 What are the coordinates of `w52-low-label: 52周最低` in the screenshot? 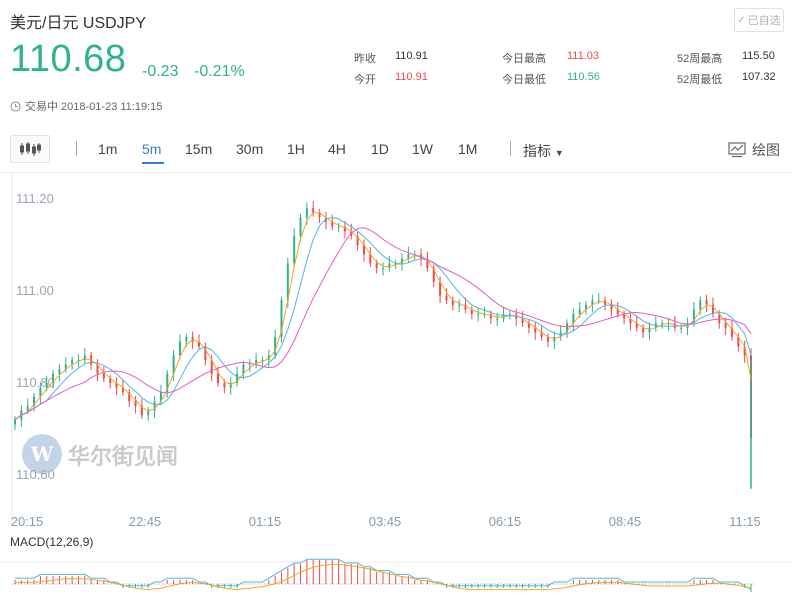 It's located at (700, 80).